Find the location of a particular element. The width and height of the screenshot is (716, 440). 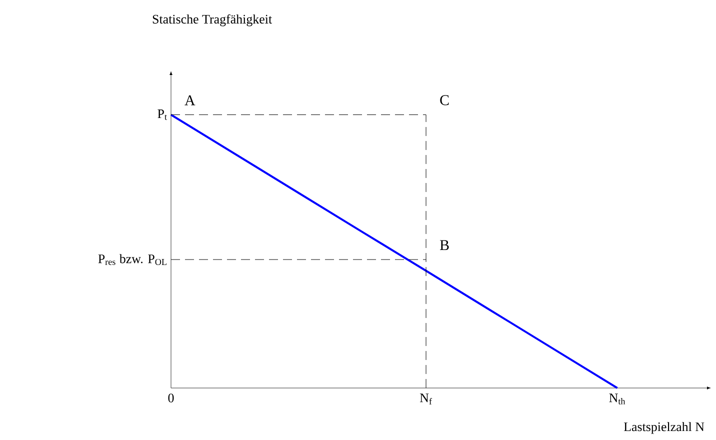

x-tick-label: N$_{f}$ is located at coordinates (426, 399).